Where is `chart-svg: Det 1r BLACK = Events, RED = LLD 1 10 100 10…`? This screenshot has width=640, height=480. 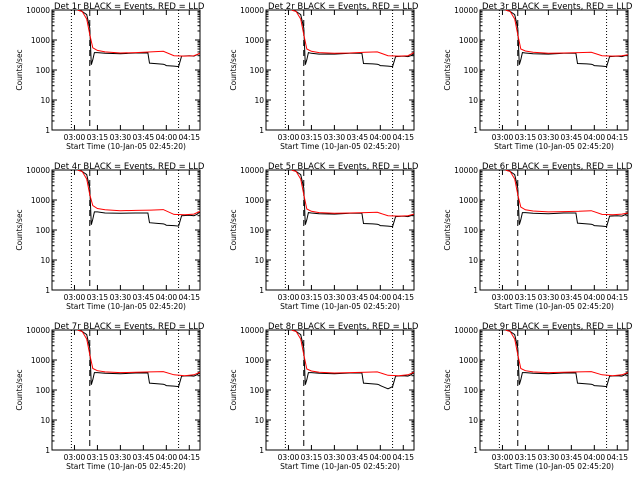 chart-svg: Det 1r BLACK = Events, RED = LLD 1 10 100 10… is located at coordinates (110, 76).